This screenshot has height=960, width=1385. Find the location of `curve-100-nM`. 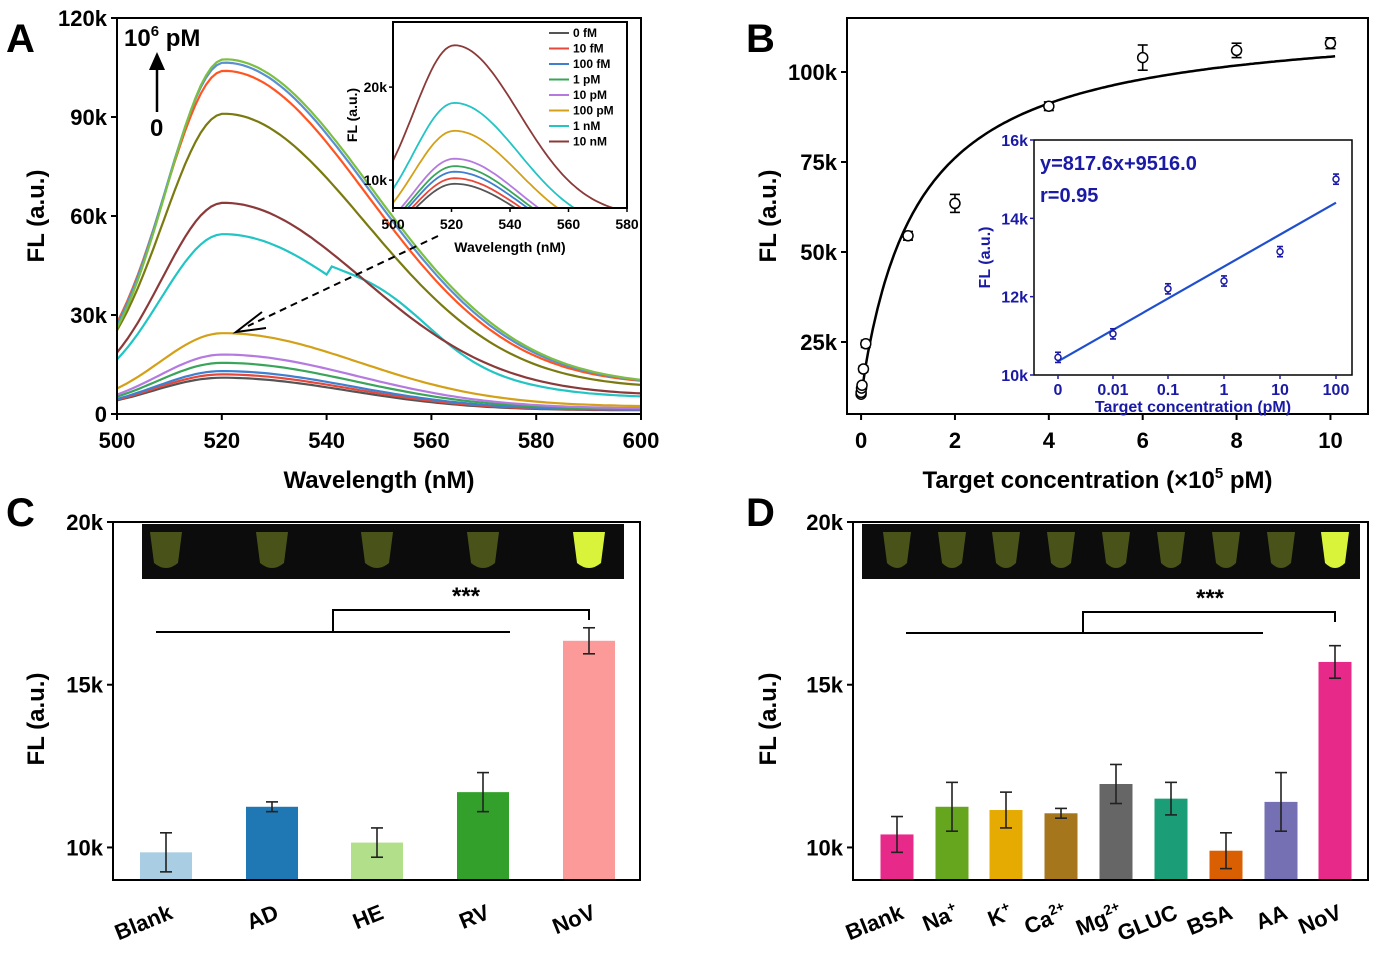

curve-100-nM is located at coordinates (379, 249).